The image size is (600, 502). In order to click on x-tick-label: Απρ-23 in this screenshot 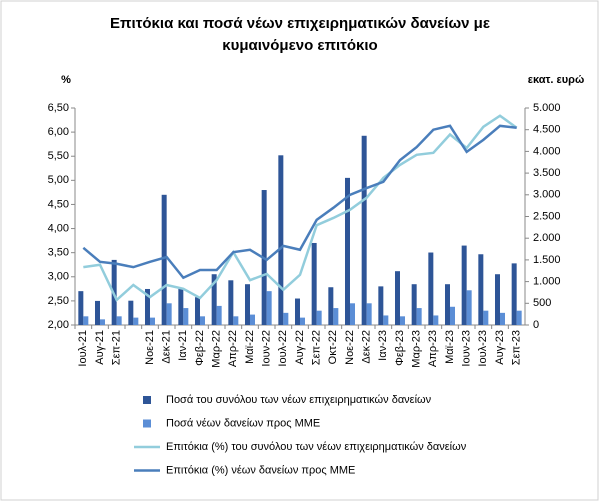, I will do `click(433, 348)`.